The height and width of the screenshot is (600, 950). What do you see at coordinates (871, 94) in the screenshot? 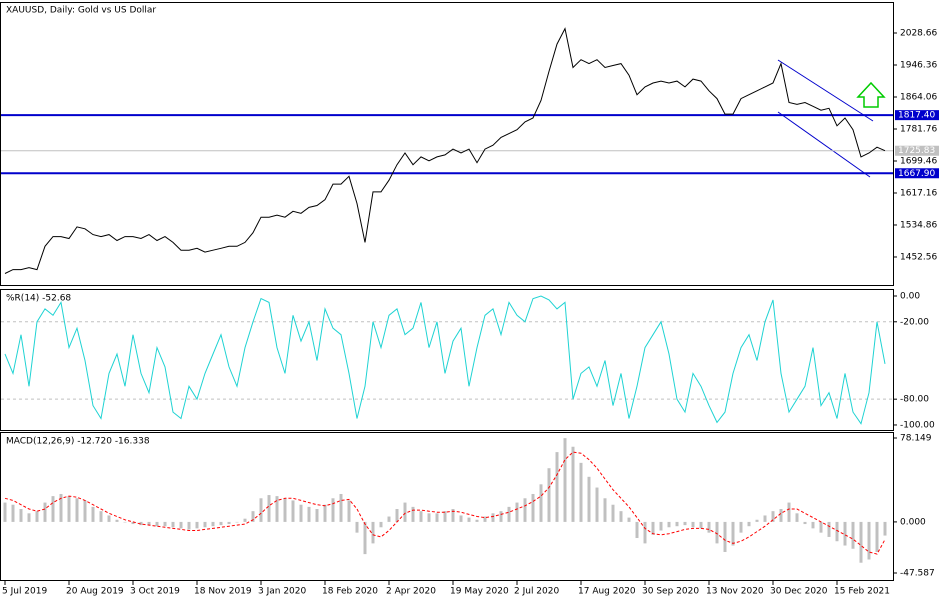
I see `up-arrow` at bounding box center [871, 94].